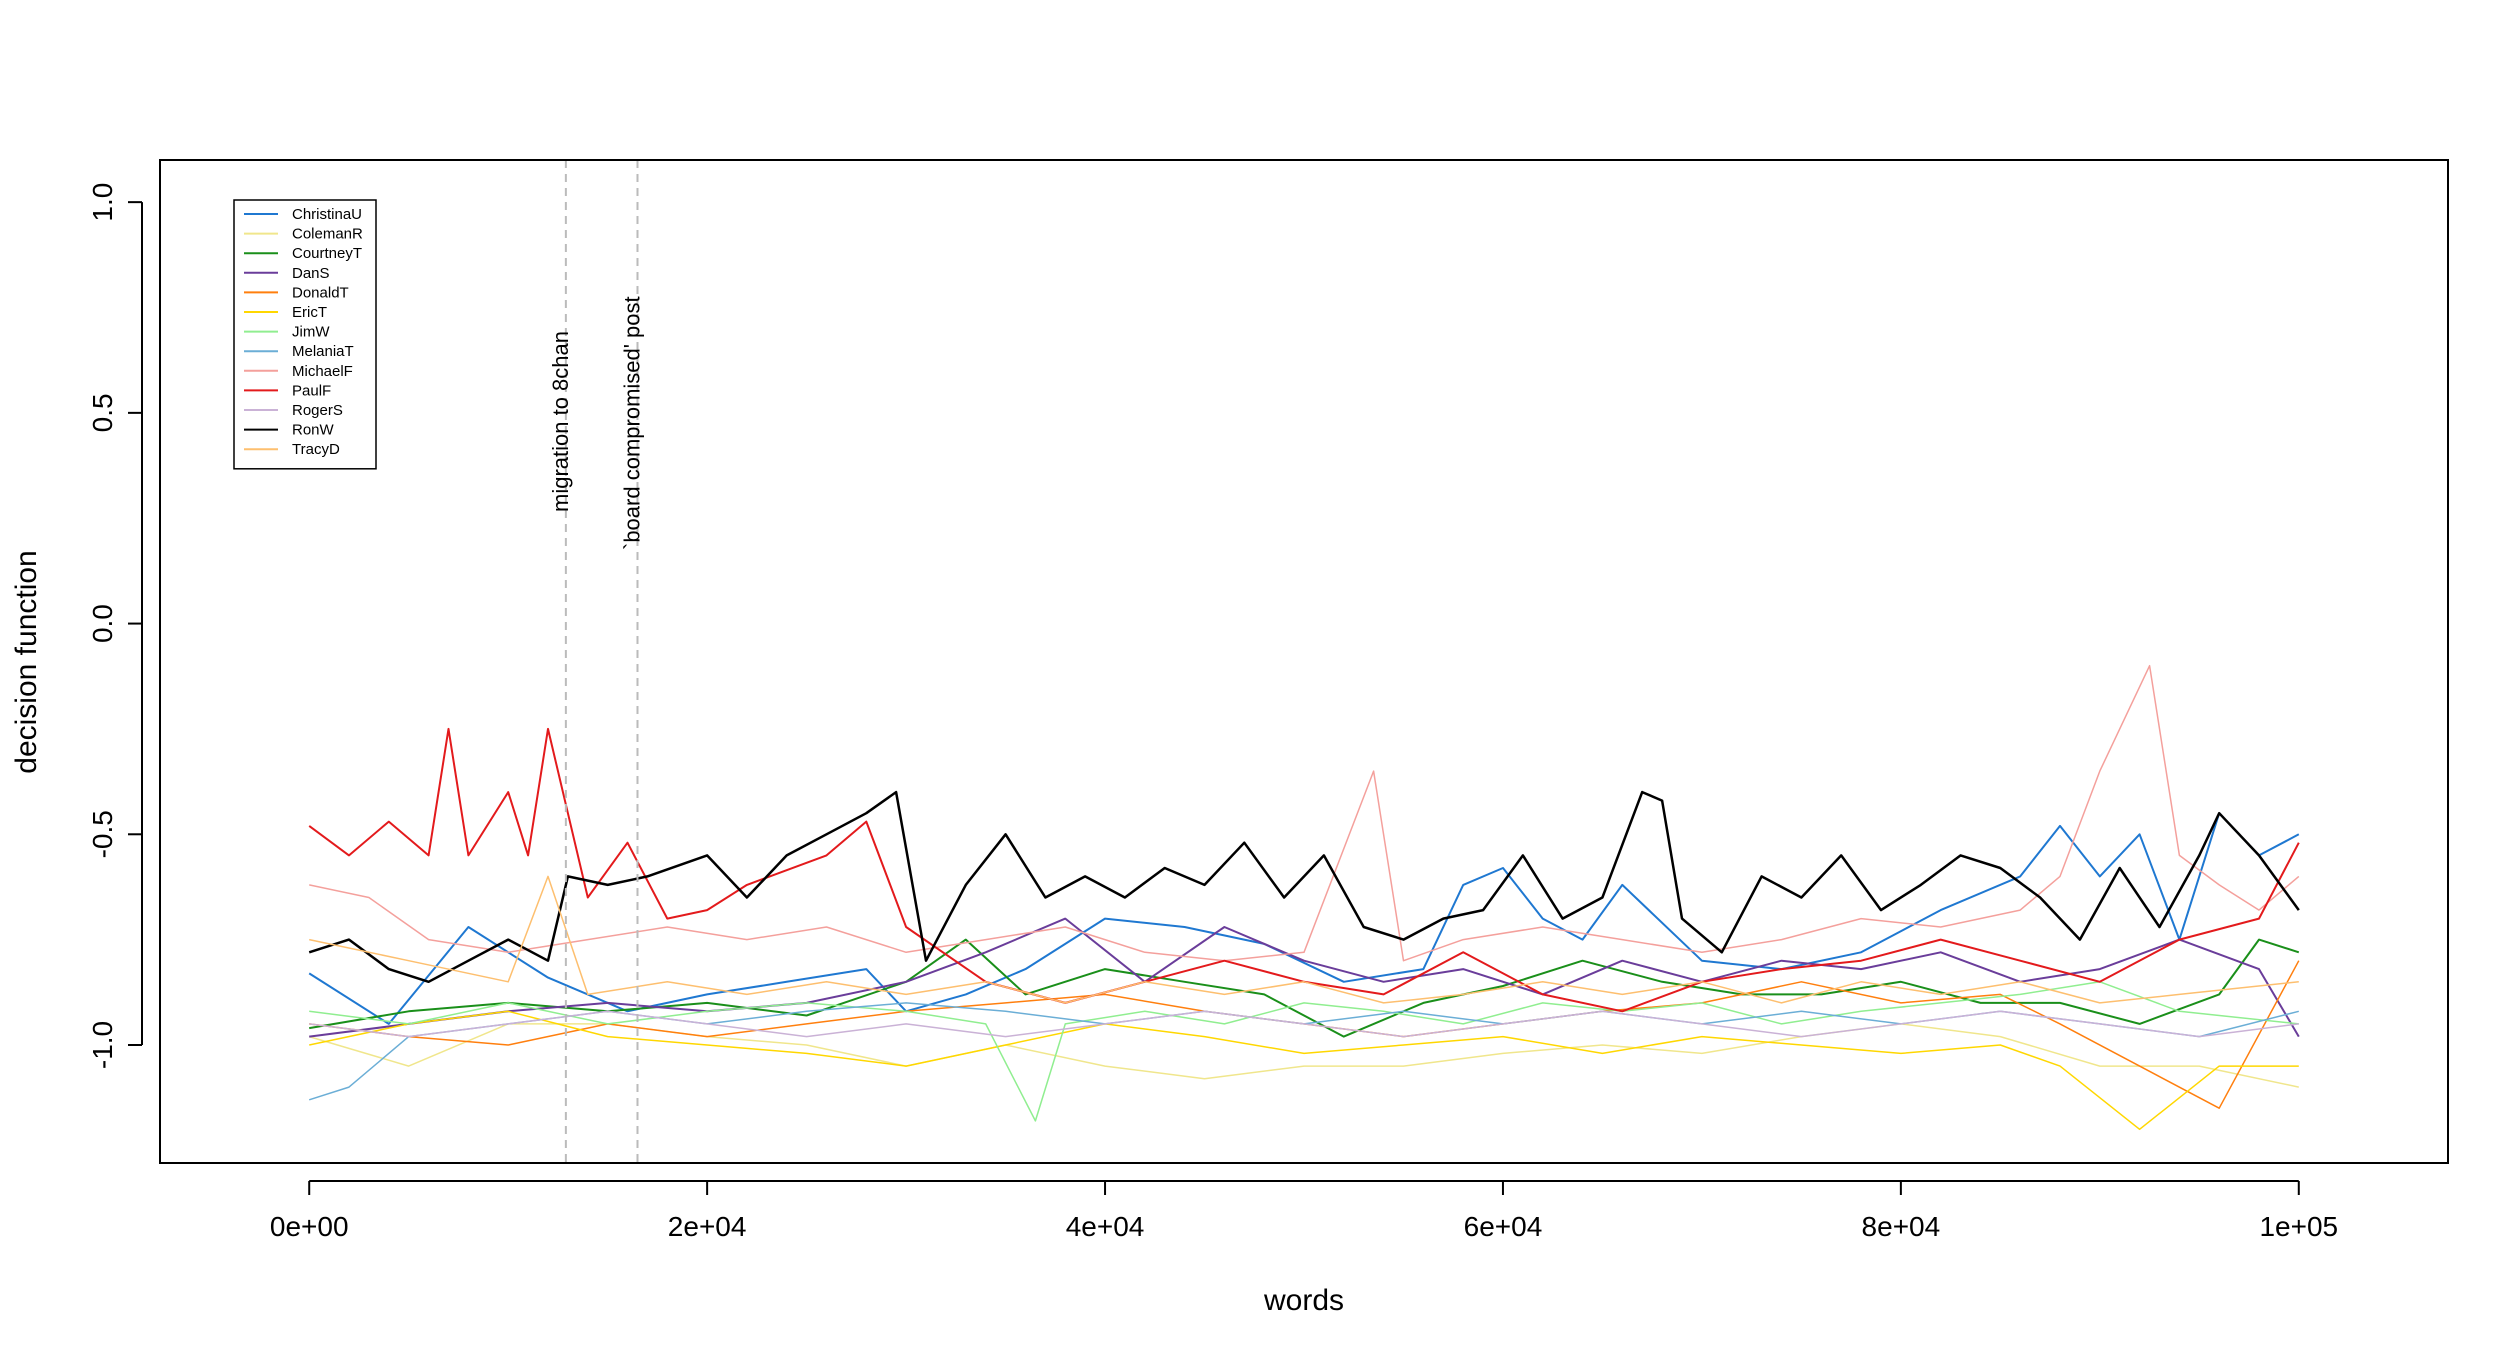  What do you see at coordinates (309, 1226) in the screenshot?
I see `x-tick-label: 0e+00` at bounding box center [309, 1226].